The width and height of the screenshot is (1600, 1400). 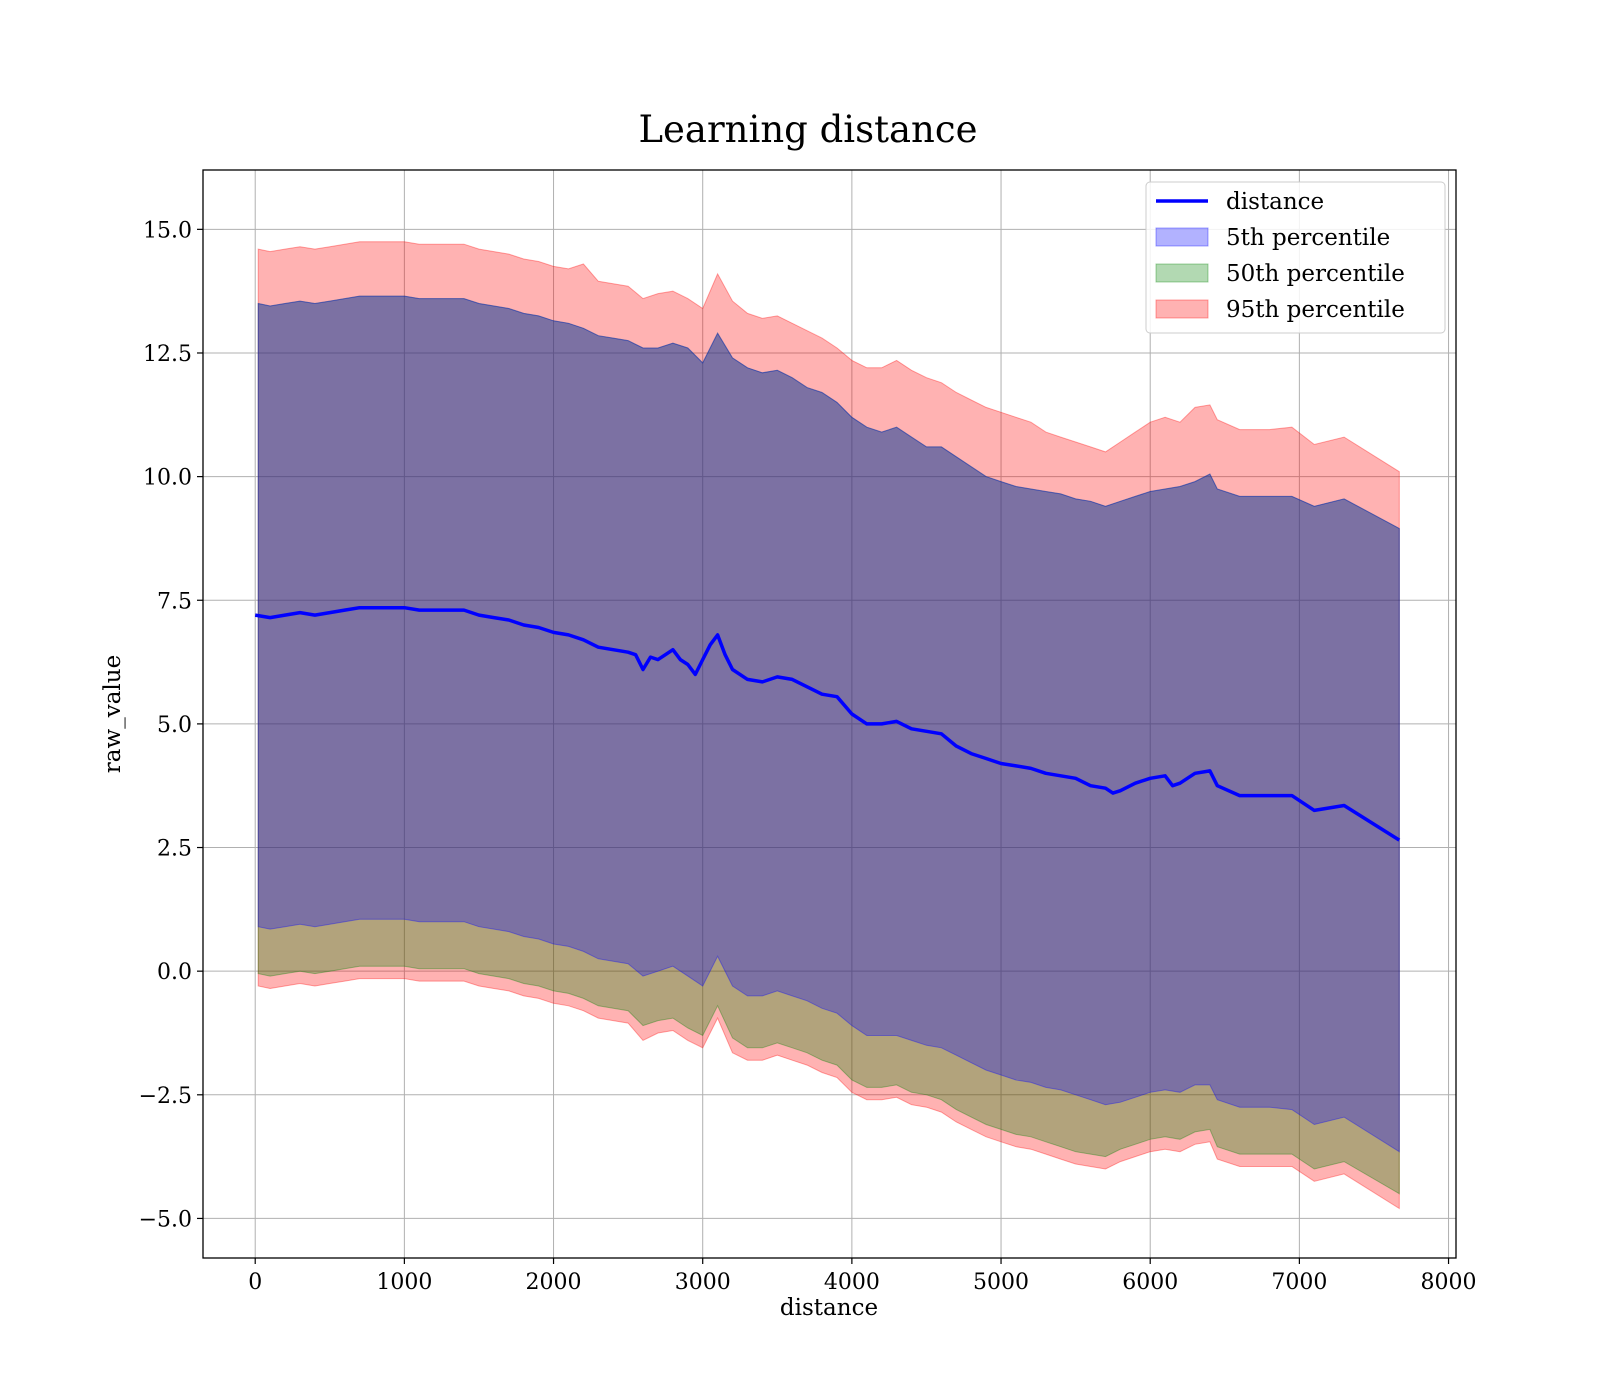 I want to click on x-tick-label: 1000, so click(x=404, y=1282).